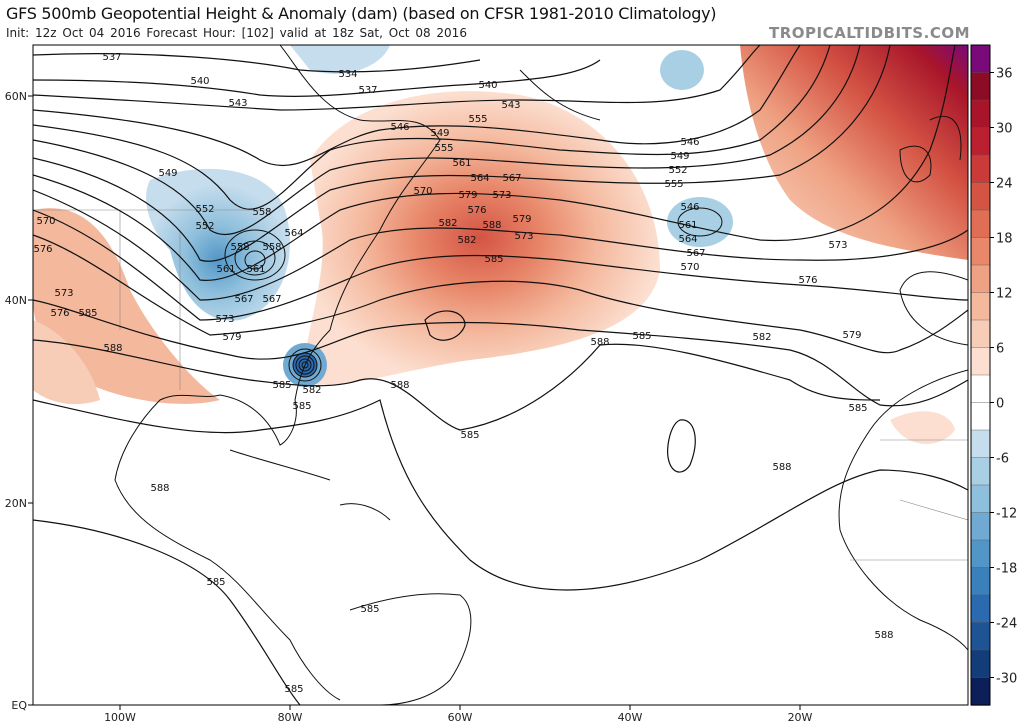 This screenshot has height=724, width=1024. I want to click on contour-label: 576, so click(42, 249).